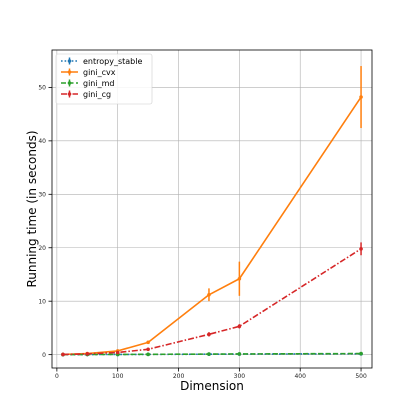  I want to click on x-axis-label: Dimension, so click(212, 386).